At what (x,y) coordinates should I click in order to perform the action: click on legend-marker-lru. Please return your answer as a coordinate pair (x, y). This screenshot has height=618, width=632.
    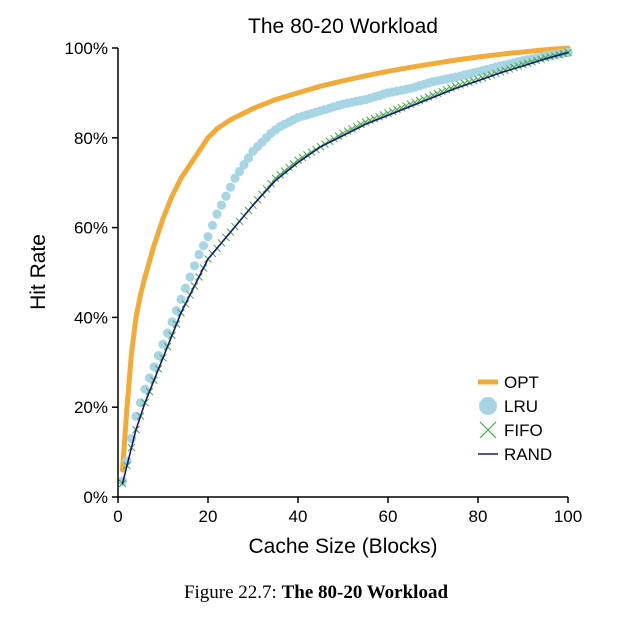
    Looking at the image, I should click on (488, 406).